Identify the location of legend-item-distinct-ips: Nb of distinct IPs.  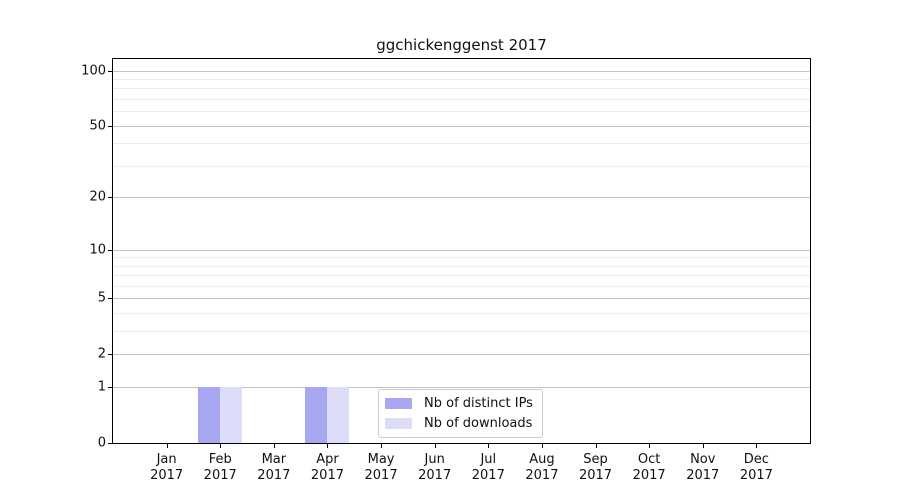
(459, 404).